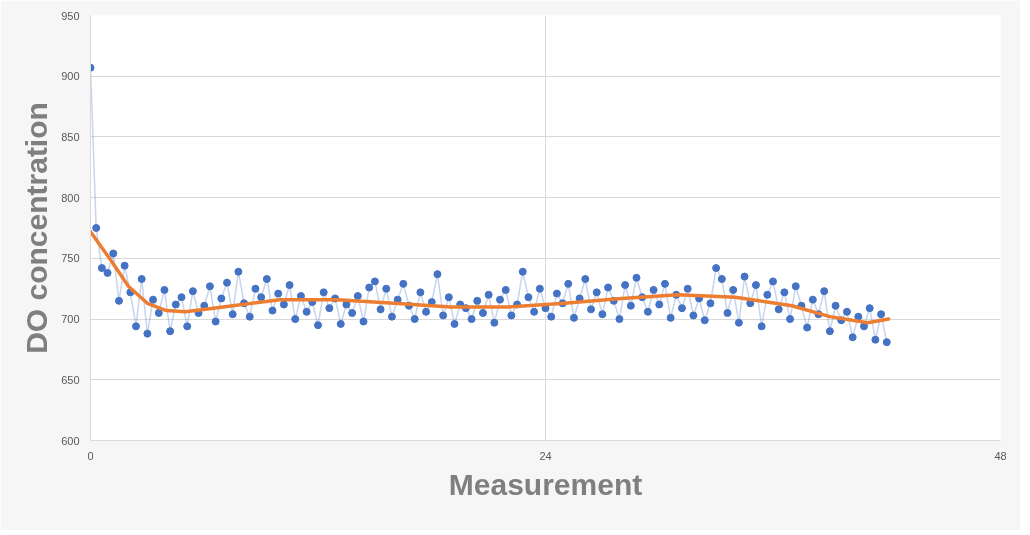 This screenshot has width=1030, height=535. What do you see at coordinates (70, 319) in the screenshot?
I see `y-tick-label: 700` at bounding box center [70, 319].